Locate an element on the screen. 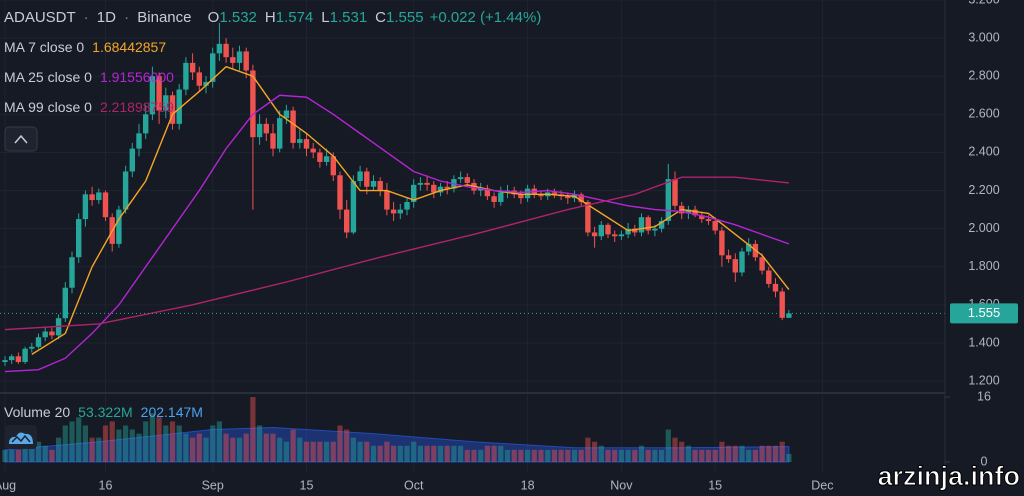 The image size is (1024, 496). quote-label: O is located at coordinates (214, 17).